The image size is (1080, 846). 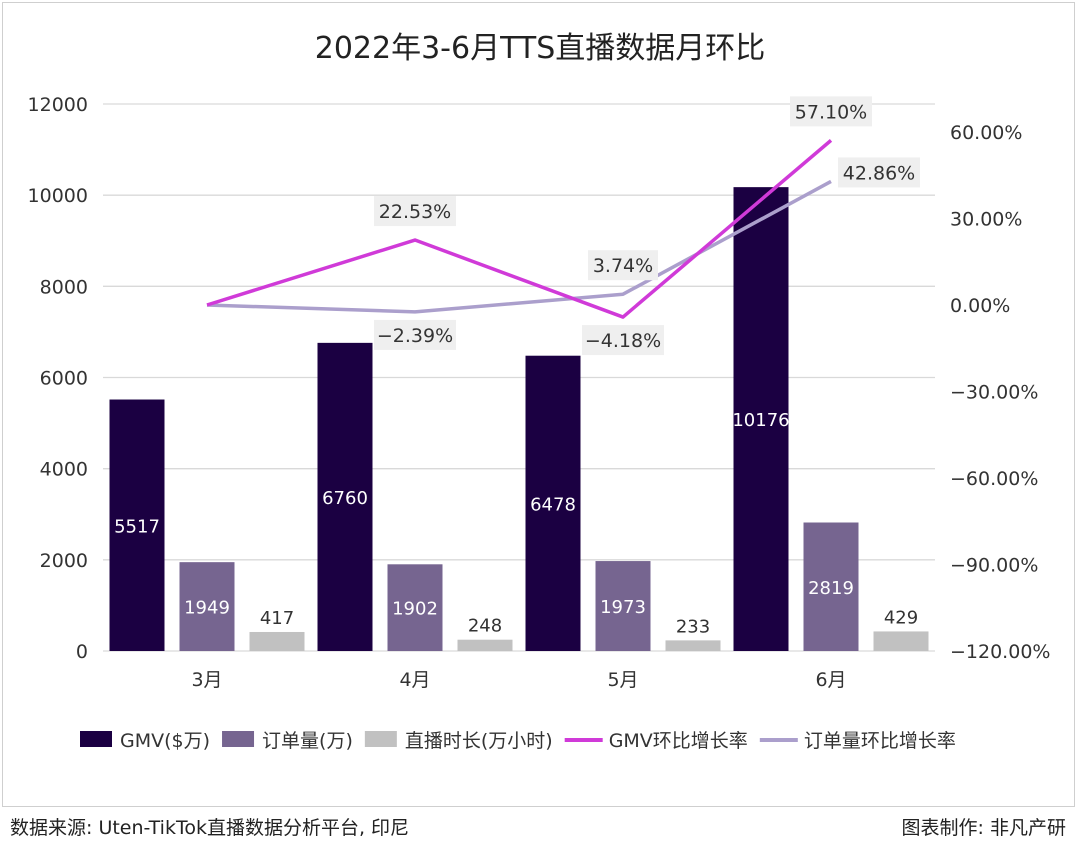 What do you see at coordinates (82, 652) in the screenshot?
I see `y-left-tick: 0` at bounding box center [82, 652].